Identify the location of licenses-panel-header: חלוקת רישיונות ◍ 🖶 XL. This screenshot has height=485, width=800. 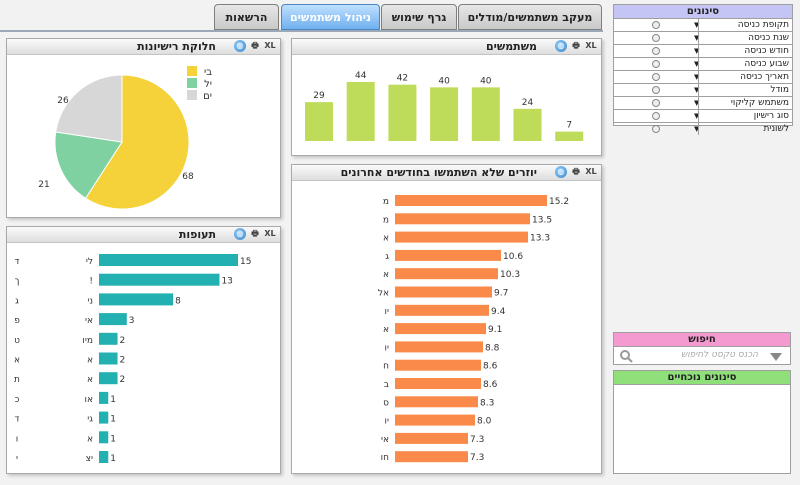
(143, 47).